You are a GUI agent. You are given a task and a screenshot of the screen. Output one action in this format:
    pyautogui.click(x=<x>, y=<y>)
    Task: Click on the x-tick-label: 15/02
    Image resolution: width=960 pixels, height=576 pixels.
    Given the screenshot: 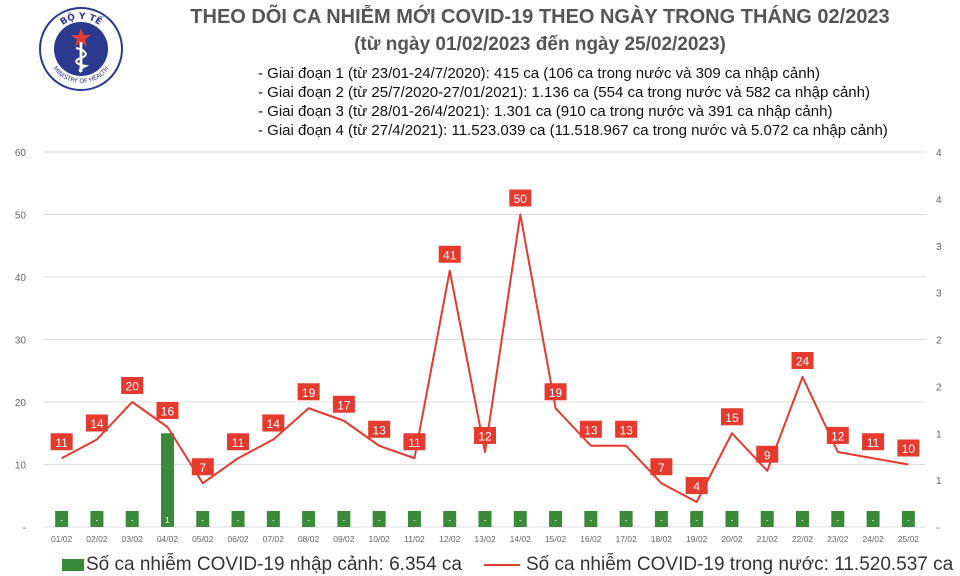 What is the action you would take?
    pyautogui.click(x=556, y=539)
    